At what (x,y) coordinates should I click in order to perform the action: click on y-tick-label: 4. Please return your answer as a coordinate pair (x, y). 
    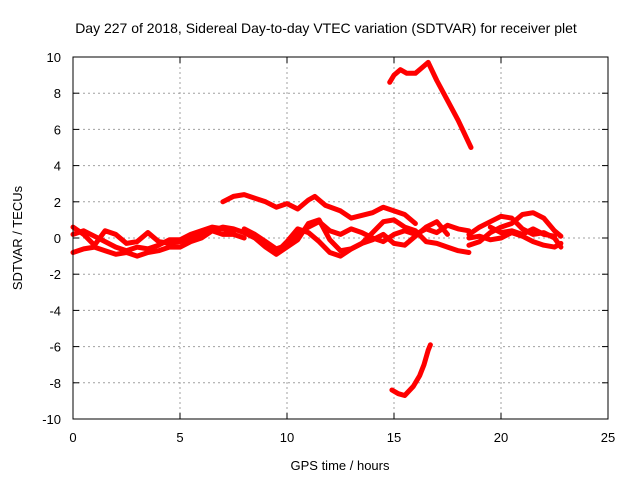
    Looking at the image, I should click on (57, 166).